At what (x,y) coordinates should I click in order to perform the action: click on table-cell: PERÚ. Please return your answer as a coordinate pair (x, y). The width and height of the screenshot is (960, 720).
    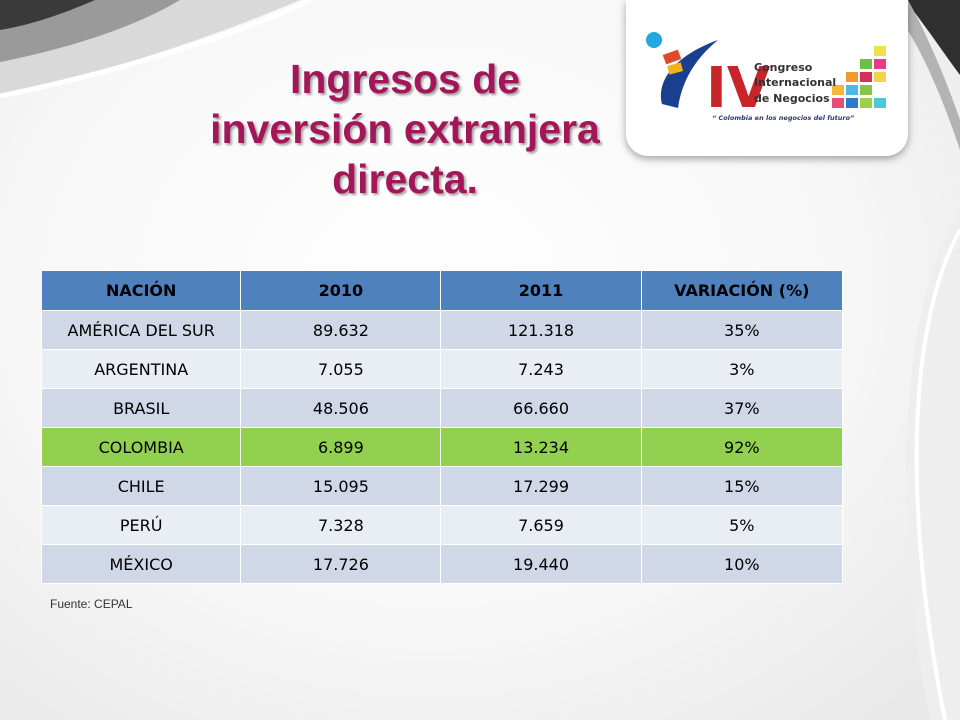
    Looking at the image, I should click on (141, 525).